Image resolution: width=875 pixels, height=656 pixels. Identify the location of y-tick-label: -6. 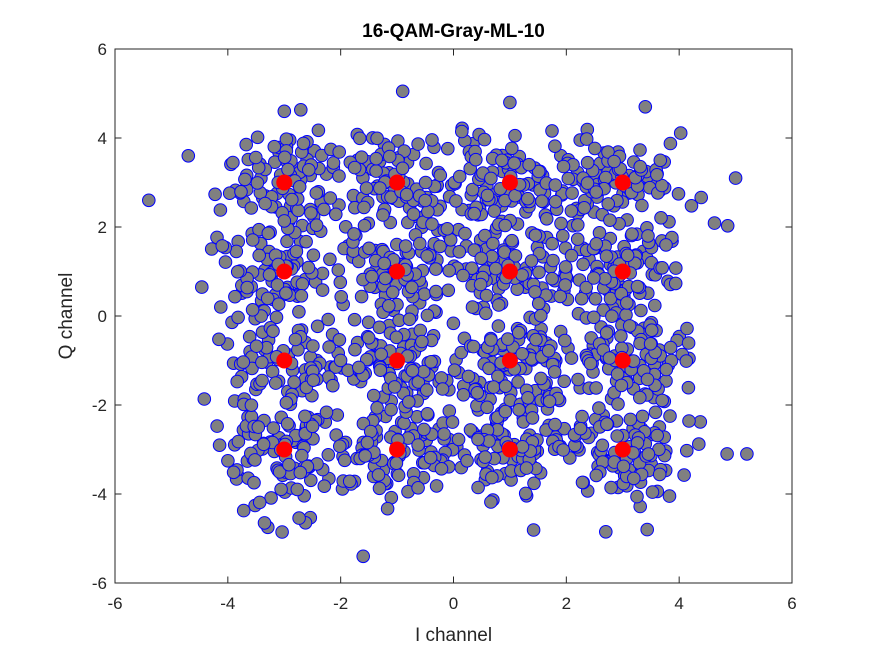
(99, 583).